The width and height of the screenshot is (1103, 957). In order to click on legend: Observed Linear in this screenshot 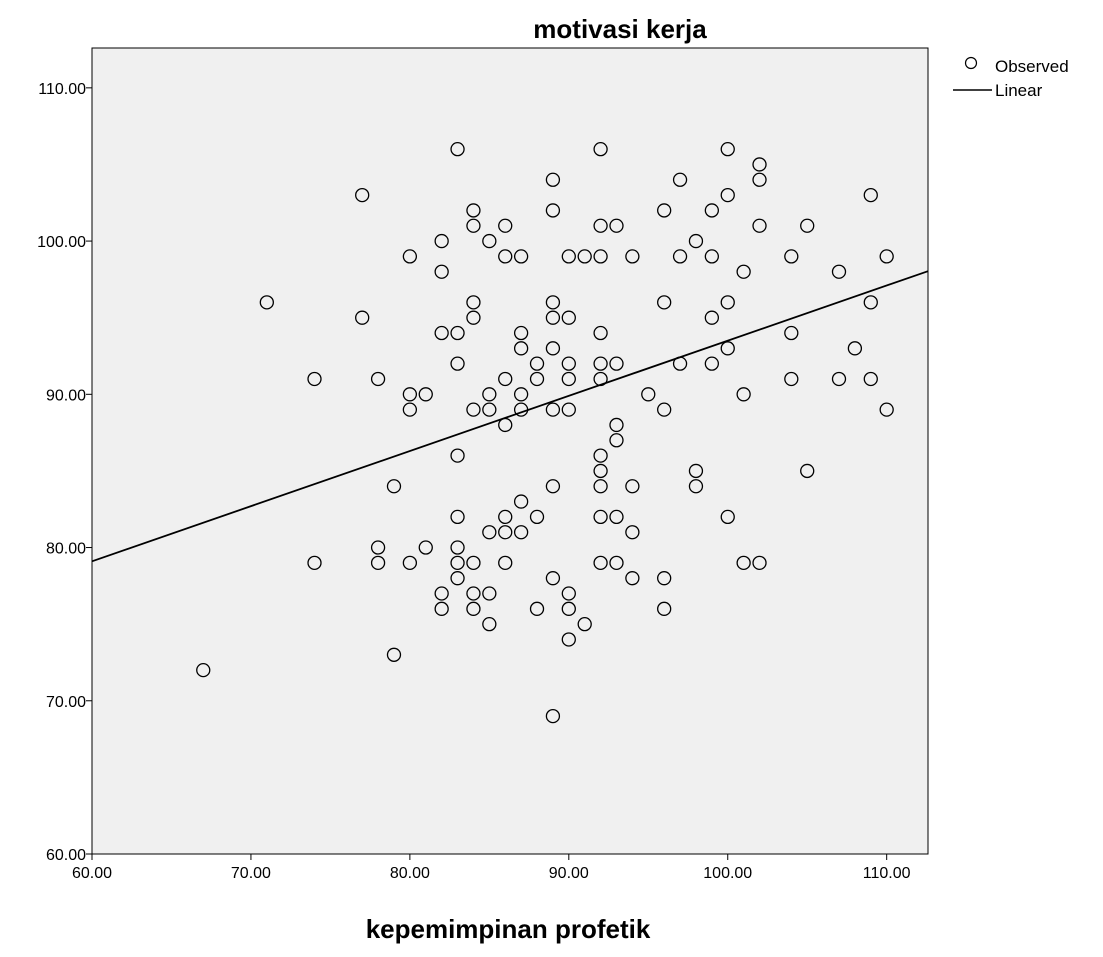, I will do `click(1011, 78)`.